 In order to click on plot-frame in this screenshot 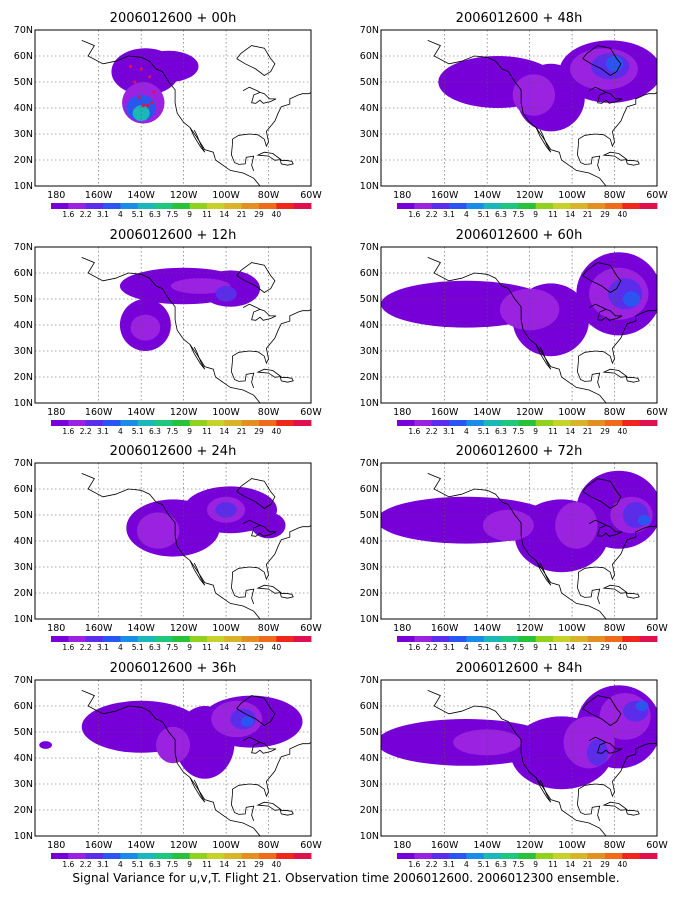, I will do `click(519, 108)`.